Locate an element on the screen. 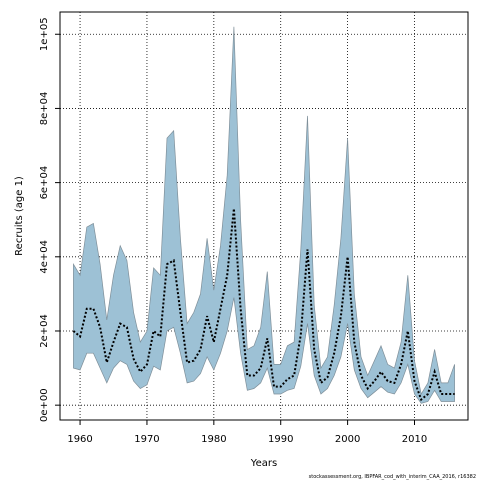 This screenshot has width=480, height=484. y-tick-label-0: 0e+00 is located at coordinates (44, 405).